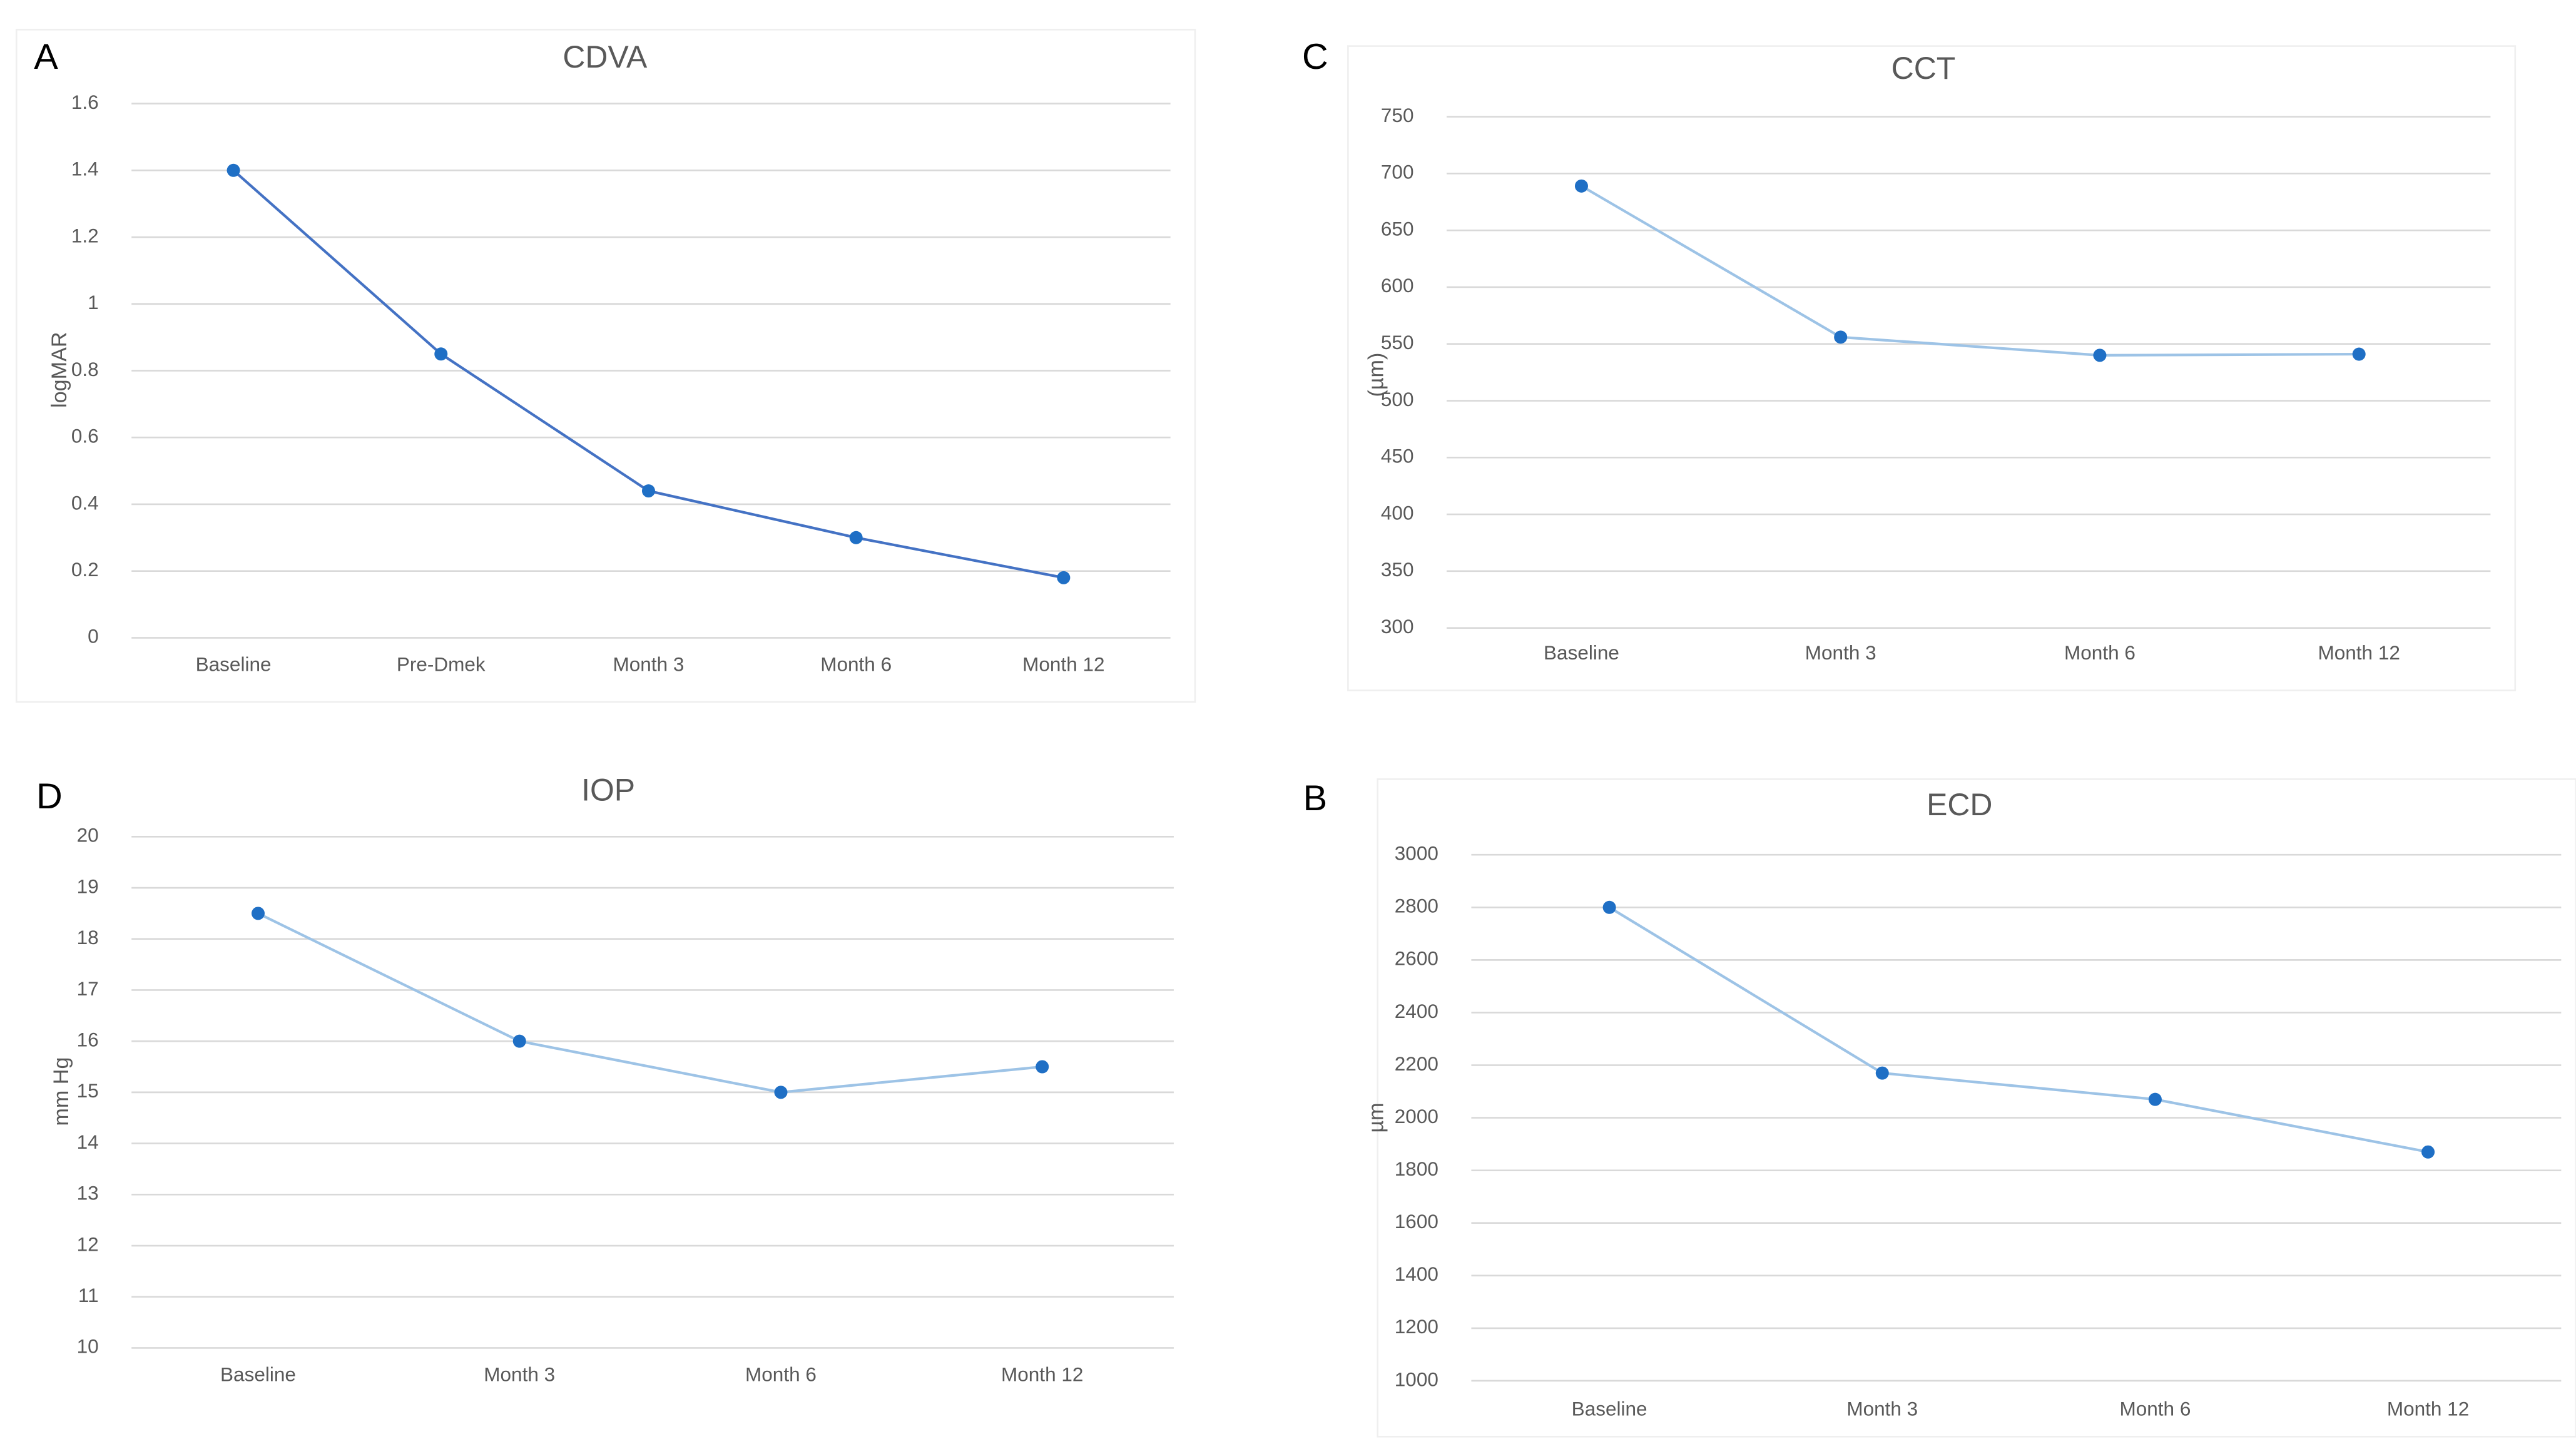 The image size is (2576, 1439). Describe the element at coordinates (93, 302) in the screenshot. I see `y-tick-label: 1` at that location.